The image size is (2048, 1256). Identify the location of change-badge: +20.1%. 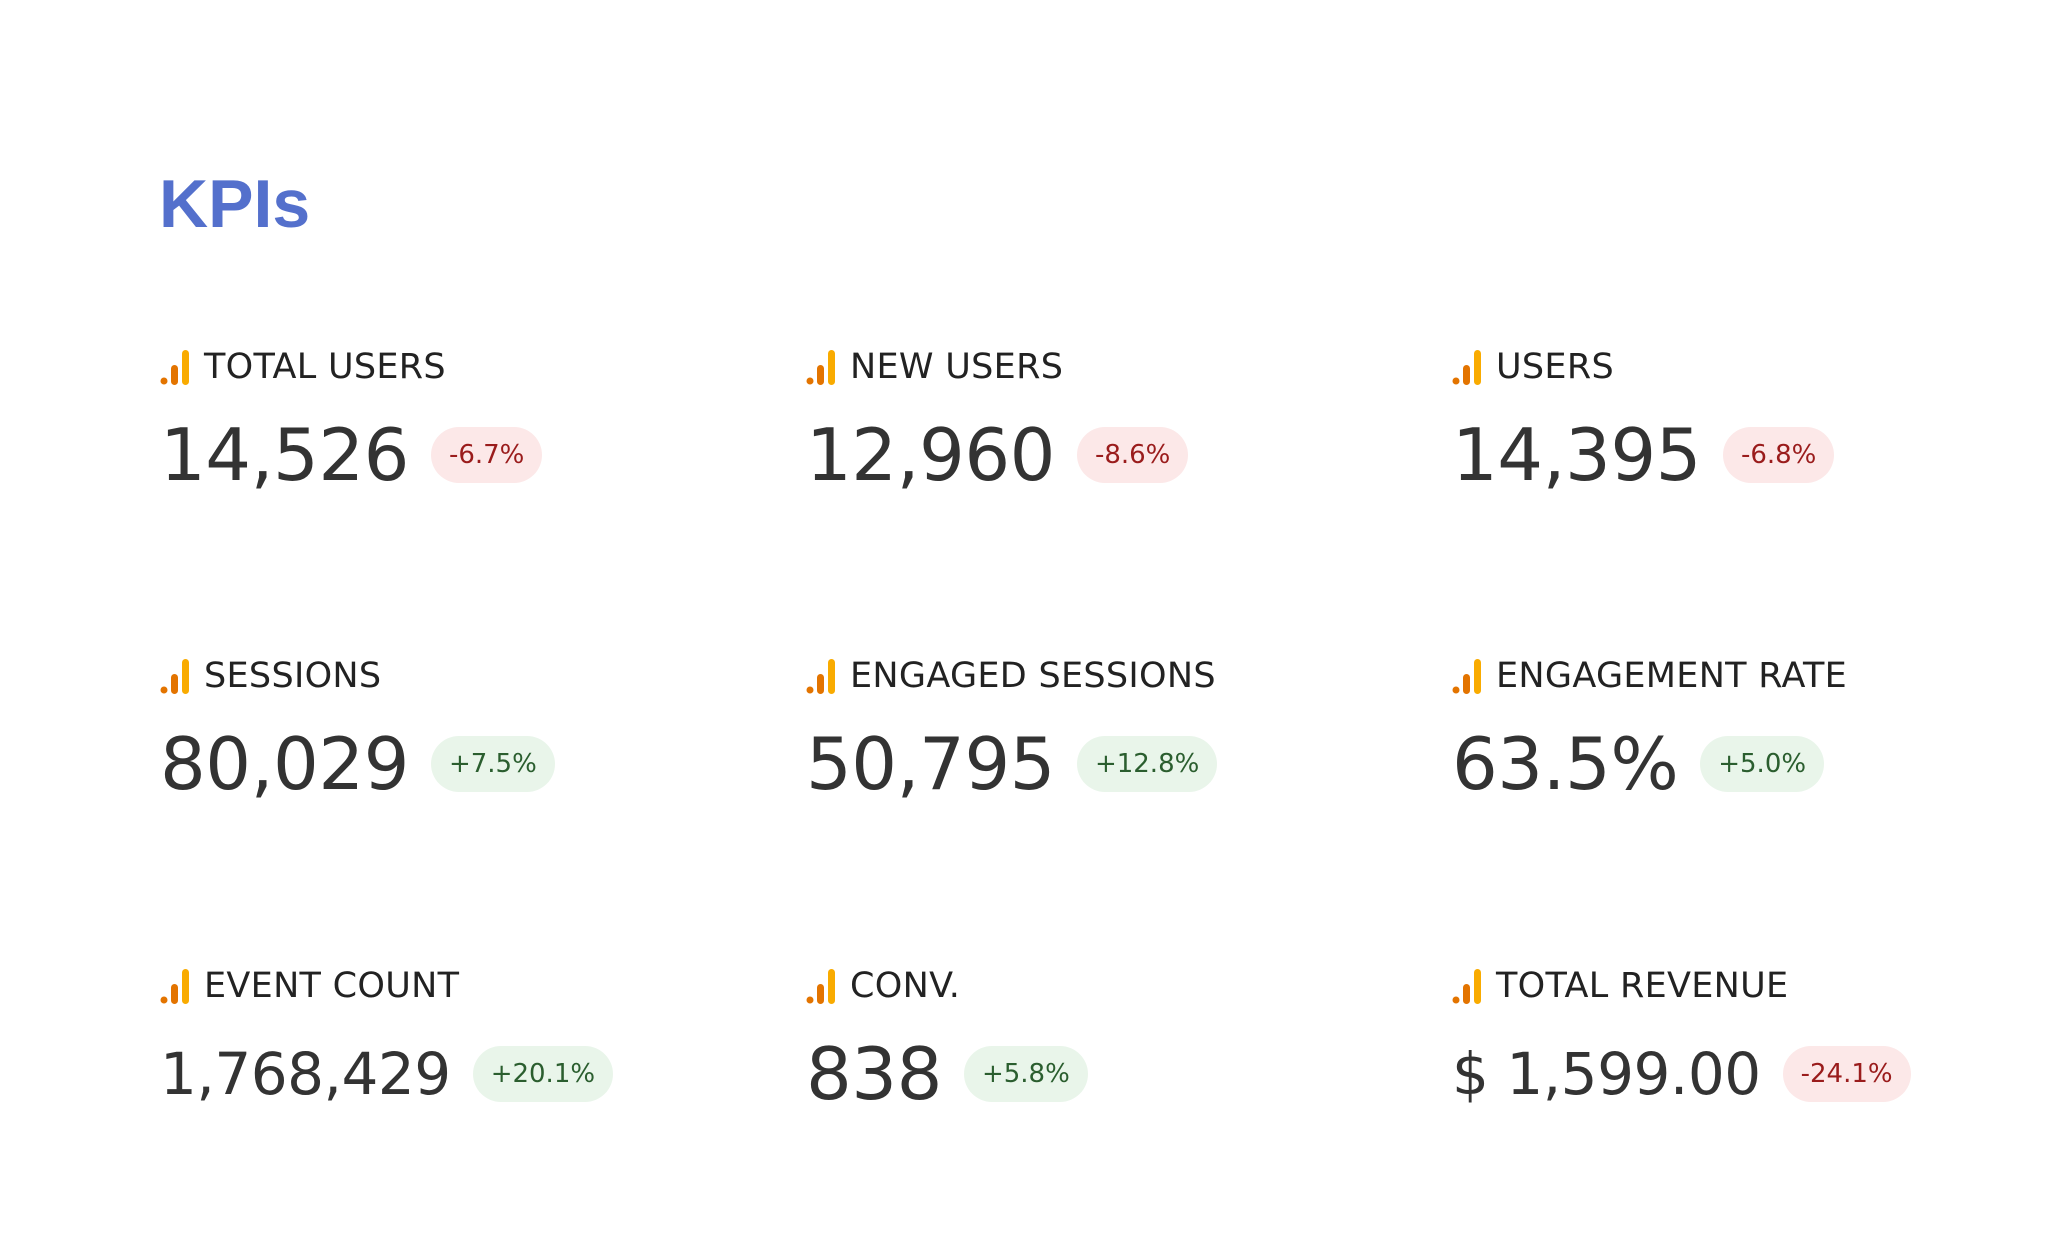
(543, 1074).